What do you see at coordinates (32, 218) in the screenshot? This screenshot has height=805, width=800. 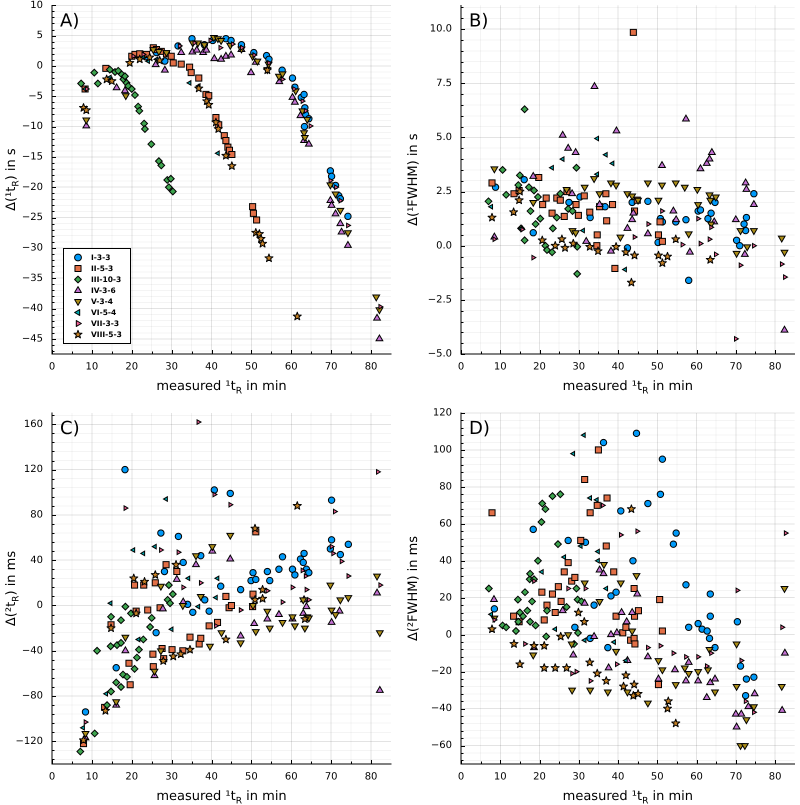 I see `y-tick-label: −25` at bounding box center [32, 218].